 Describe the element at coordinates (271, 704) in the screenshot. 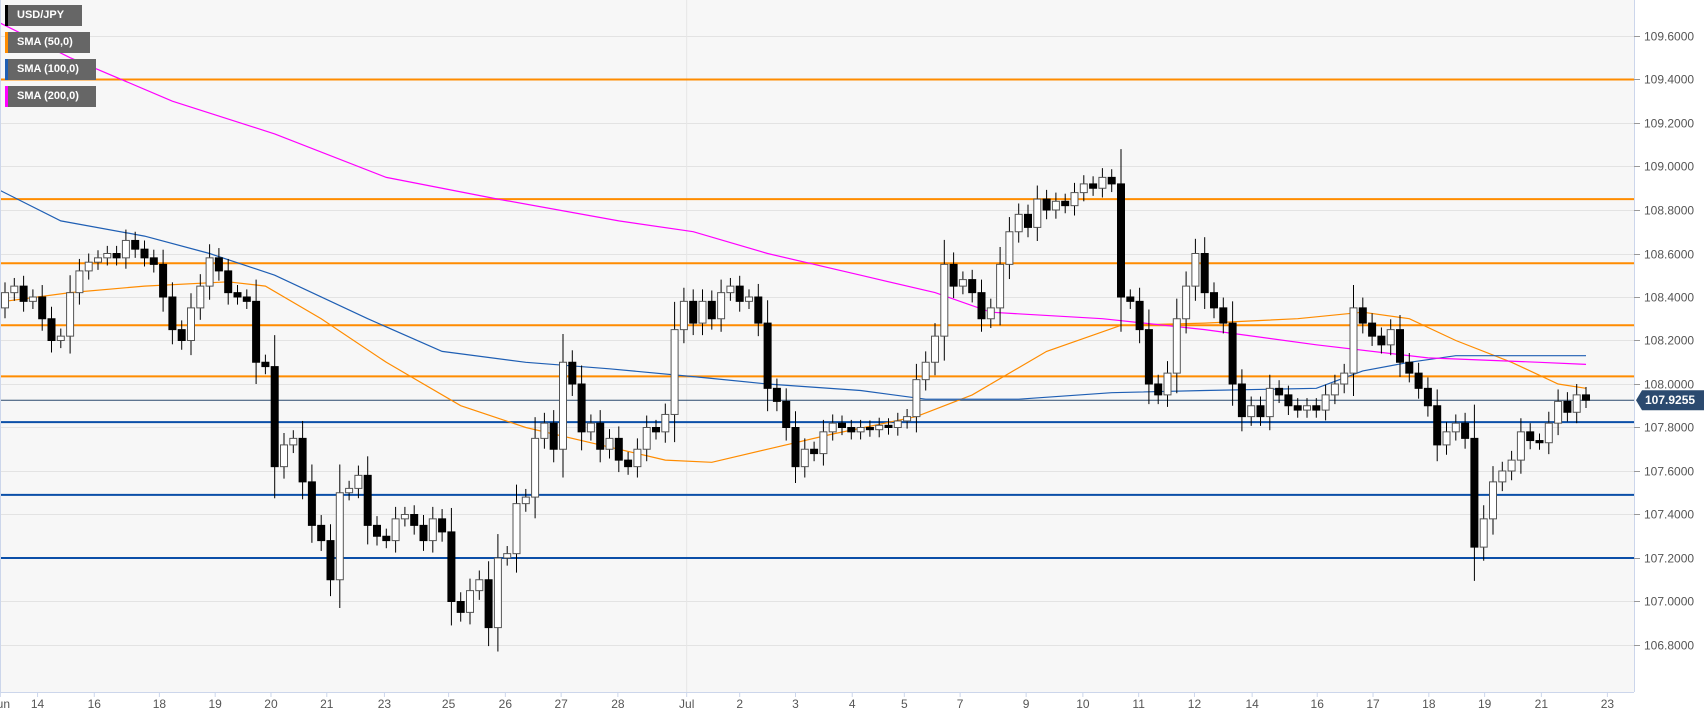

I see `x-tick-label: 20` at that location.